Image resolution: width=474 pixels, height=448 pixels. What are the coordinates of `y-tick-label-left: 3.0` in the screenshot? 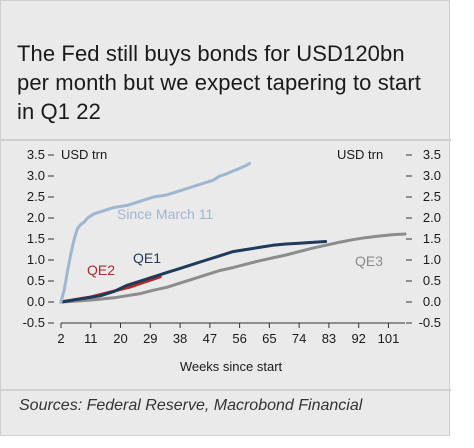 It's located at (36, 175).